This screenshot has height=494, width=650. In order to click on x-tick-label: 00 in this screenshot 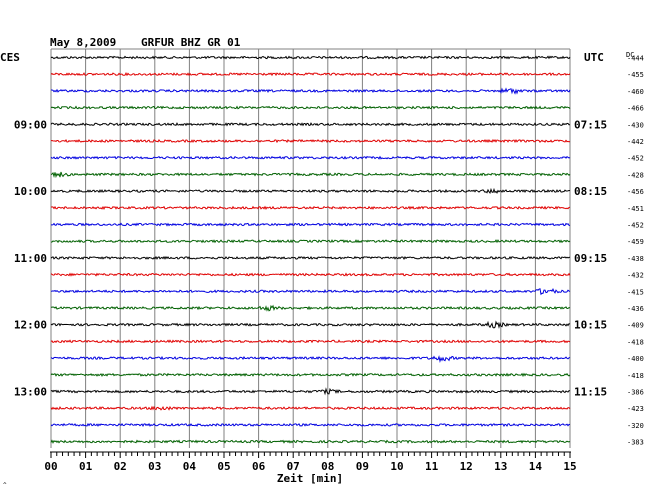, I will do `click(50, 466)`.